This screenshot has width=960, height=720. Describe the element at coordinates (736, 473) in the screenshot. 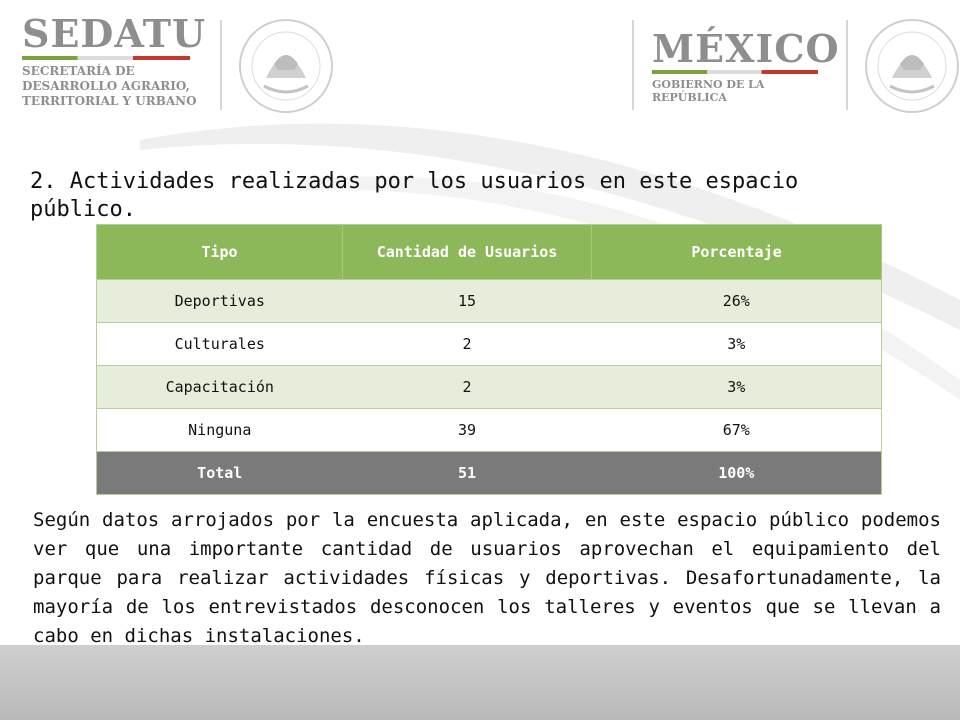

I see `total-porcentaje: 100%` at that location.